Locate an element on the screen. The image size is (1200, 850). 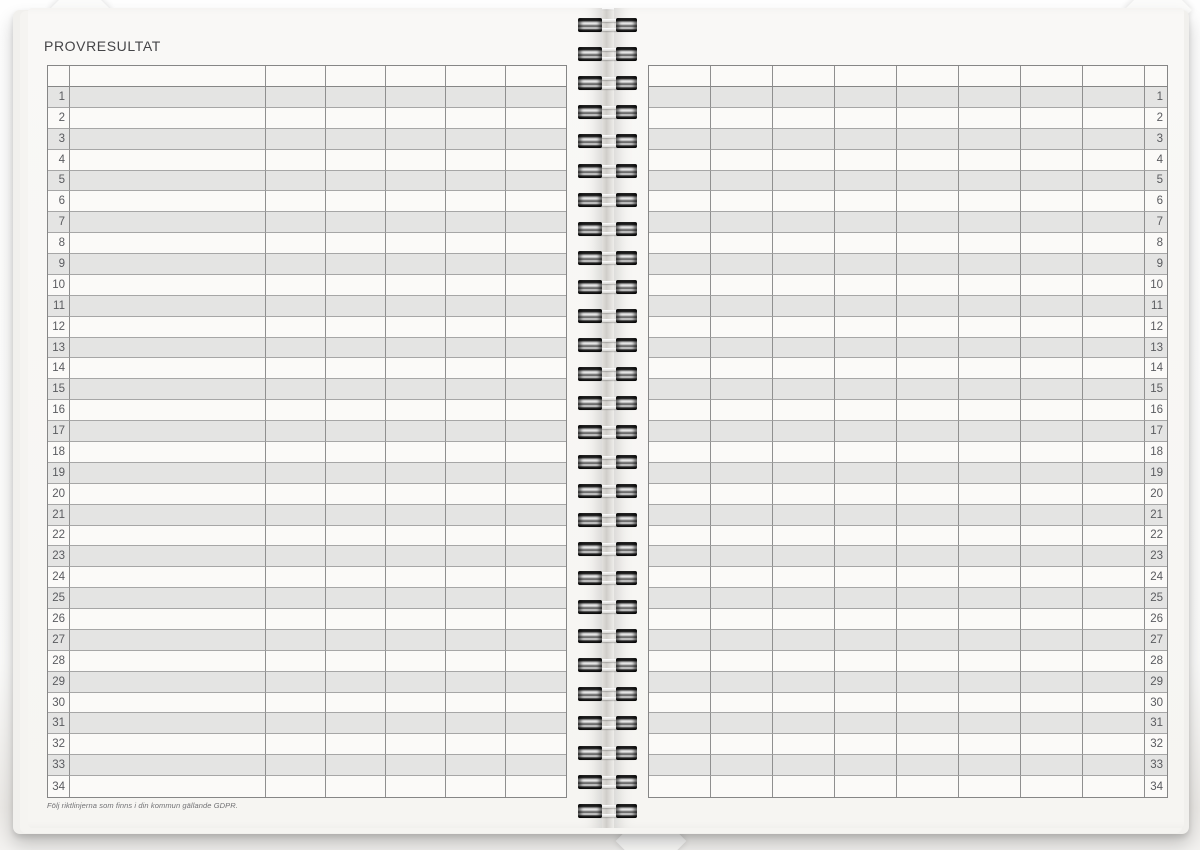
row-number: 4 is located at coordinates (1156, 160).